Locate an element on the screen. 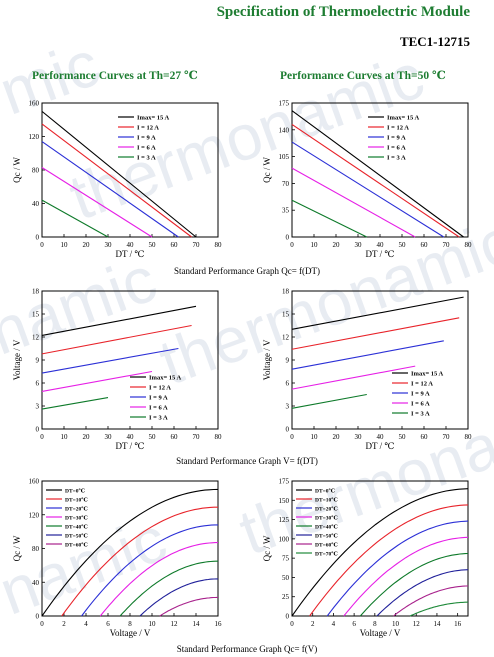  y-axis-label: Voltage / V is located at coordinates (267, 359).